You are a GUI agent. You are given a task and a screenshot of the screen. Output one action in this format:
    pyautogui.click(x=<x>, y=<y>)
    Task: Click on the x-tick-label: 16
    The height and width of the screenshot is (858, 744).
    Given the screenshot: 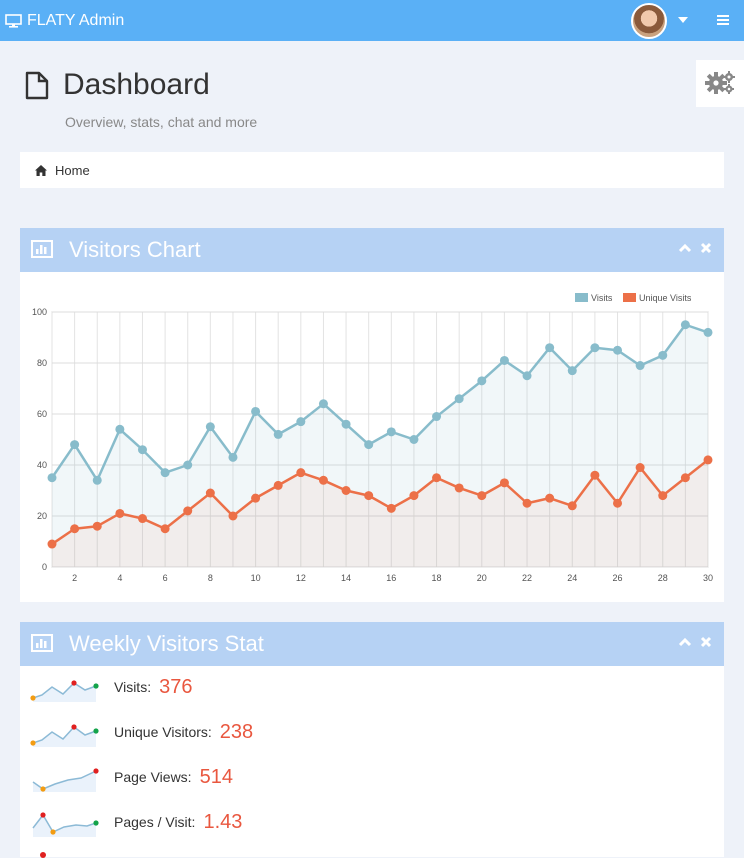 What is the action you would take?
    pyautogui.click(x=391, y=578)
    